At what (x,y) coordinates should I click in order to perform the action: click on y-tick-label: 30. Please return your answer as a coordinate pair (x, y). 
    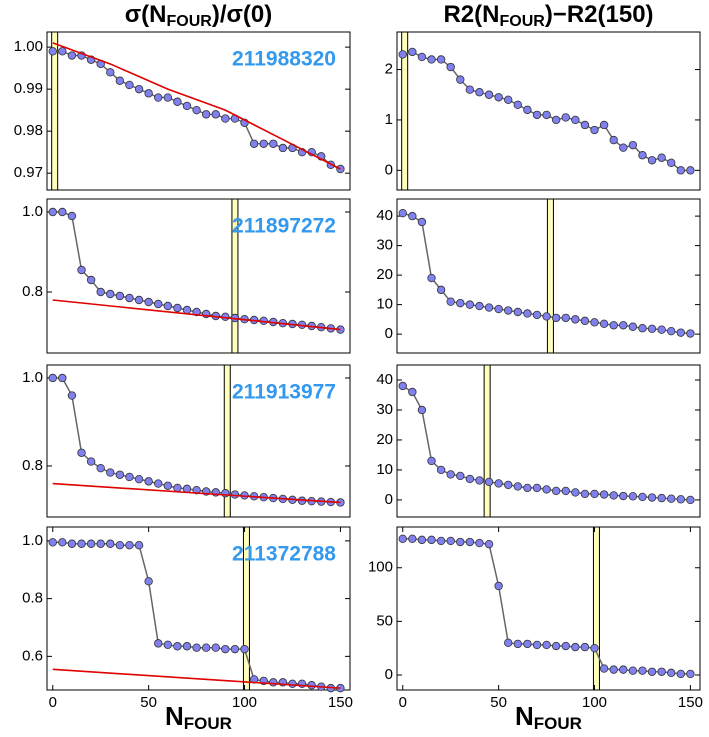
    Looking at the image, I should click on (384, 245).